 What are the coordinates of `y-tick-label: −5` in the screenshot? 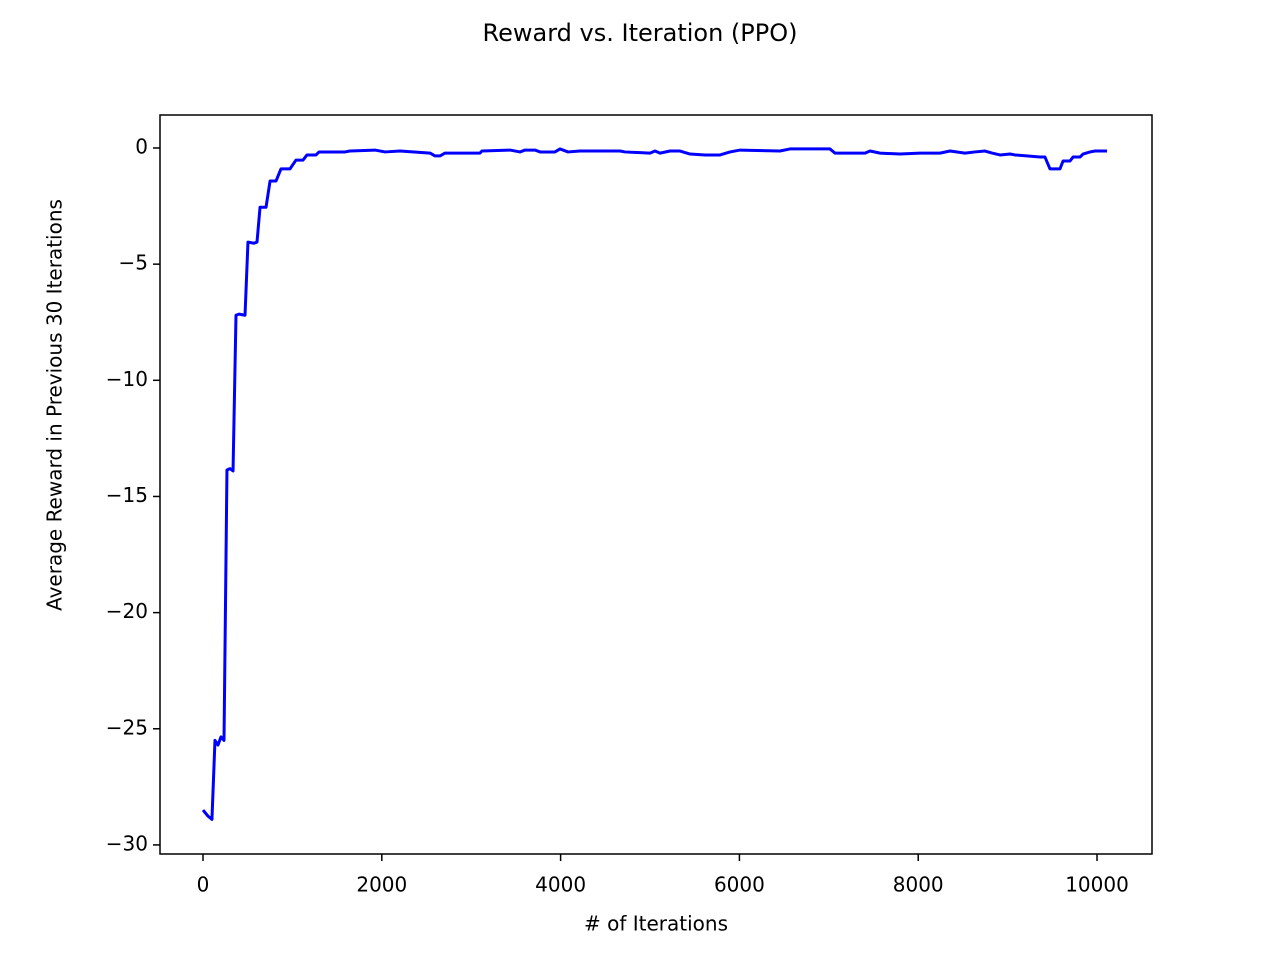 It's located at (133, 263).